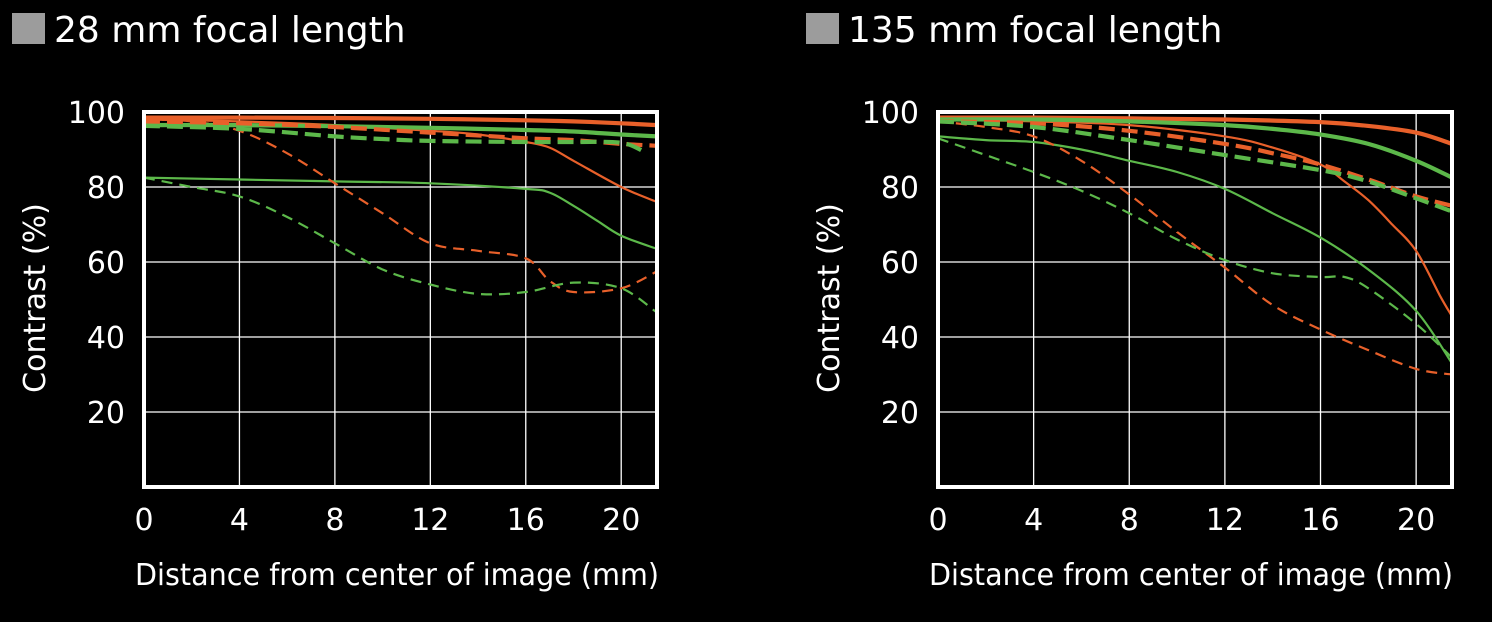 The height and width of the screenshot is (622, 1492). I want to click on chart-title: 135 mm focal length, so click(1035, 30).